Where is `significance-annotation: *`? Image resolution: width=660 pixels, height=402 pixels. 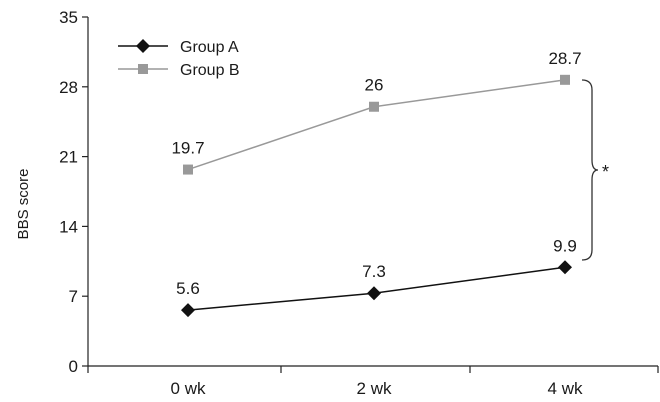
significance-annotation: * is located at coordinates (595, 170).